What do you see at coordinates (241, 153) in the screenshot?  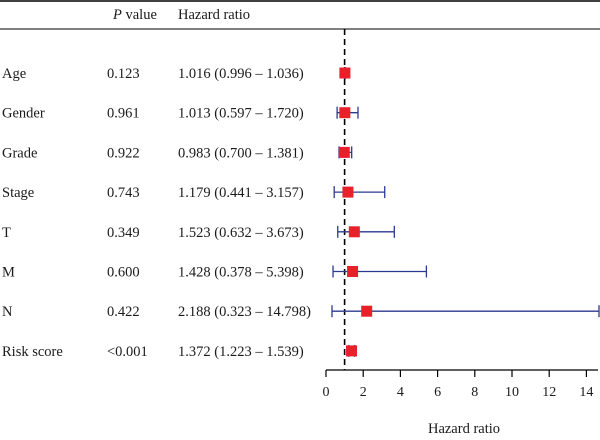 I see `row-hazard-ratio: 0.983 (0.700 – 1.381)` at bounding box center [241, 153].